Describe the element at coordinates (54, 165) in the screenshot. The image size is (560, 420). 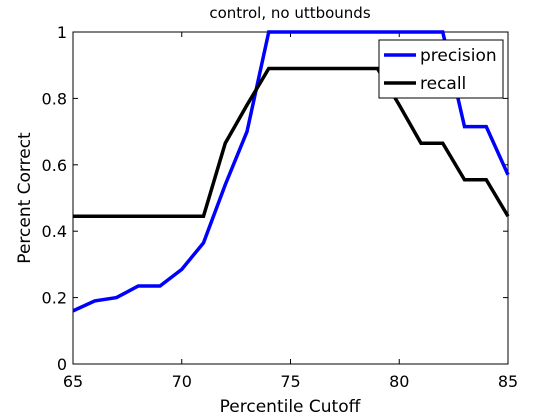
I see `y-tick-label: 0.6` at that location.